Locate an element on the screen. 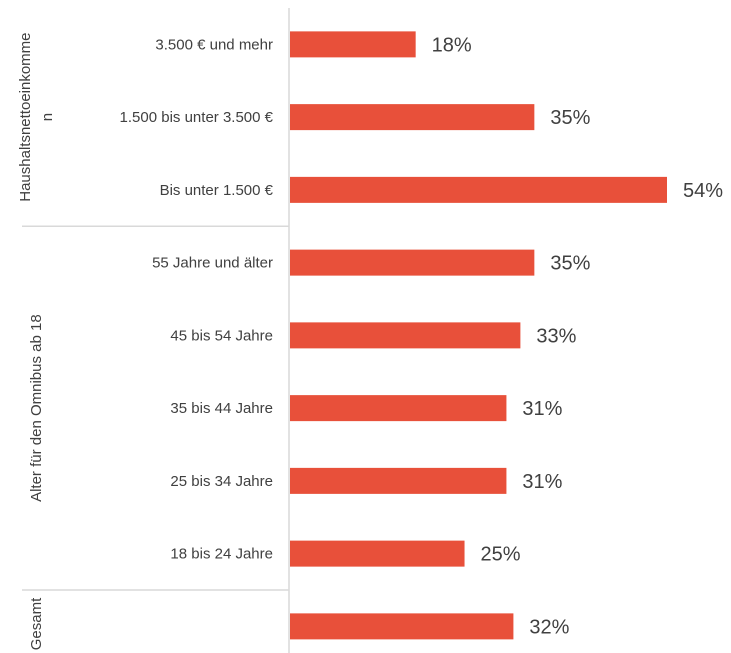  category-label: 25 bis 34 Jahre is located at coordinates (221, 481).